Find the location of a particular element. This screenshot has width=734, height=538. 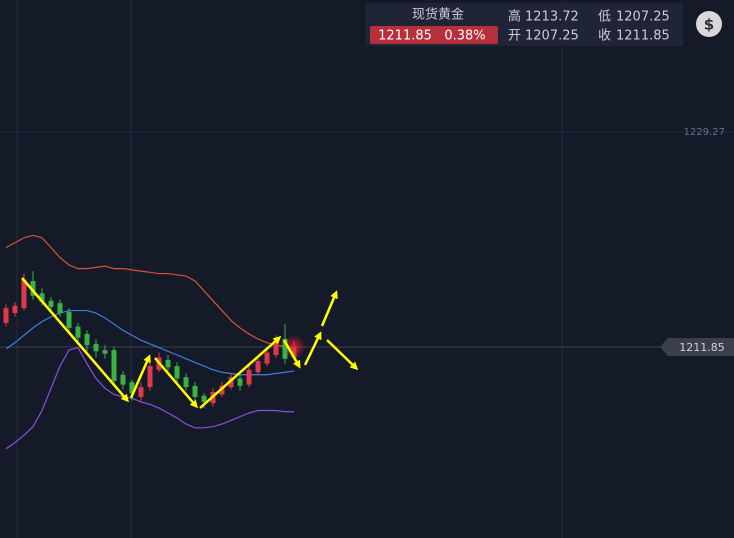

close-label: 收 is located at coordinates (604, 36).